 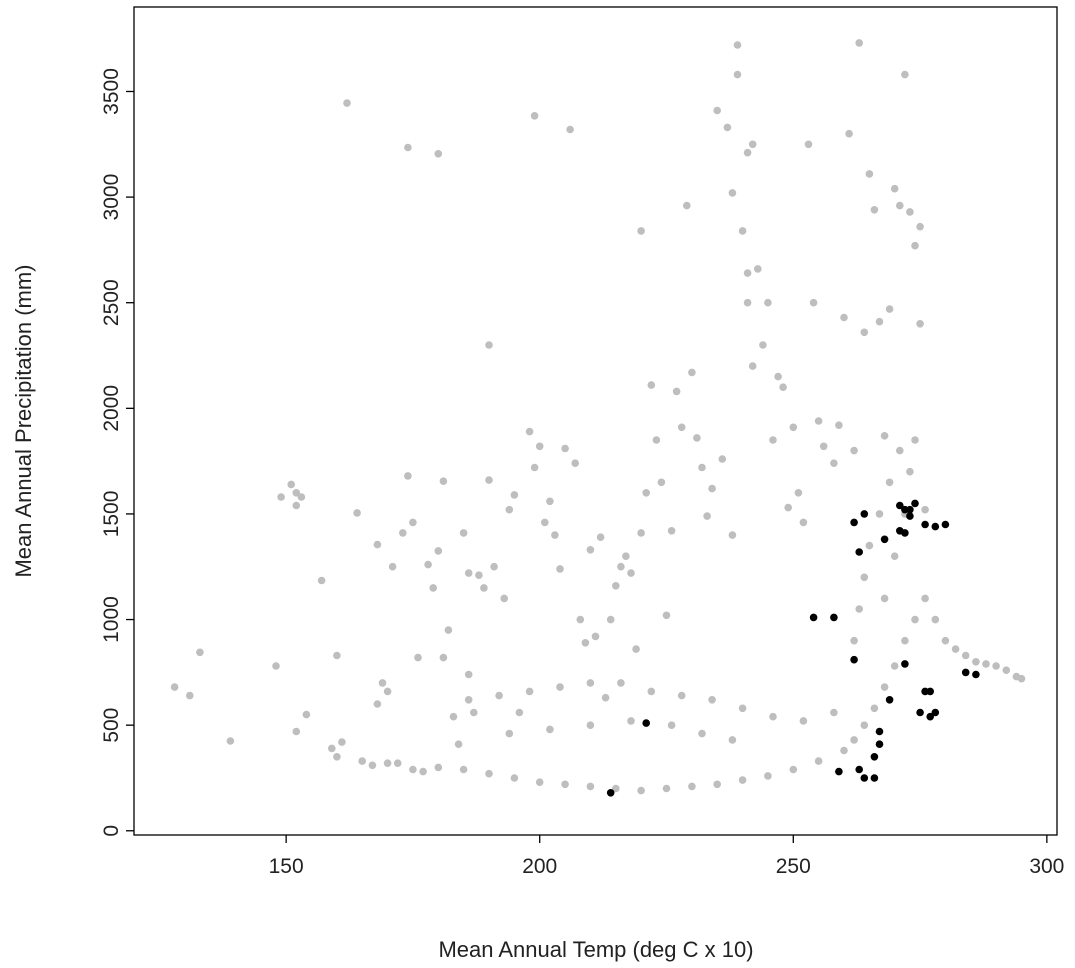 I want to click on y-tick-label-2: 1000, so click(x=111, y=619).